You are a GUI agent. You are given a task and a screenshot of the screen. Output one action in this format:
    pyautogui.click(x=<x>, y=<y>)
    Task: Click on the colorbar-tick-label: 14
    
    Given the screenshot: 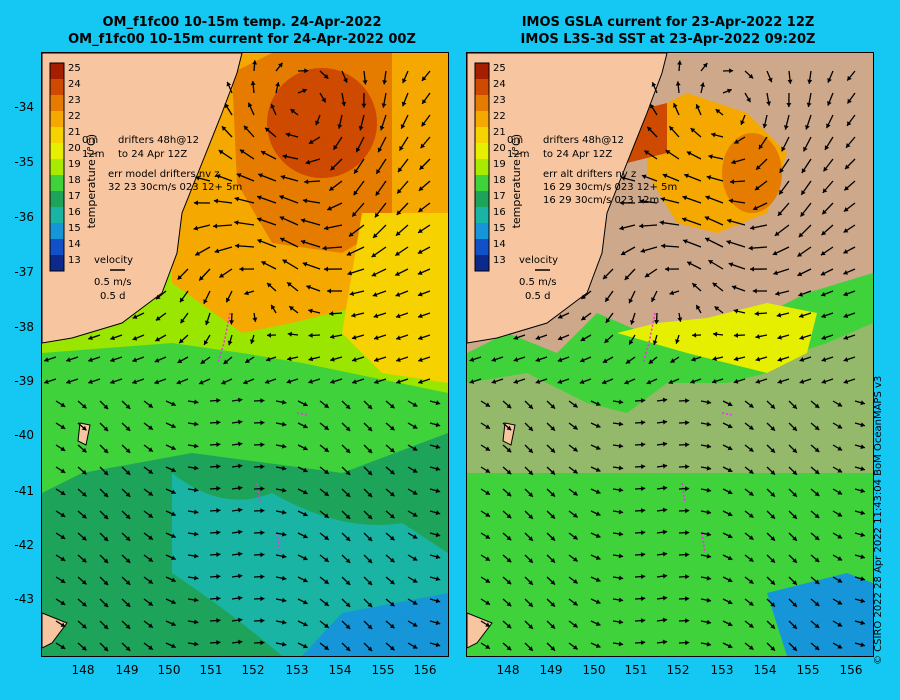 What is the action you would take?
    pyautogui.click(x=74, y=244)
    